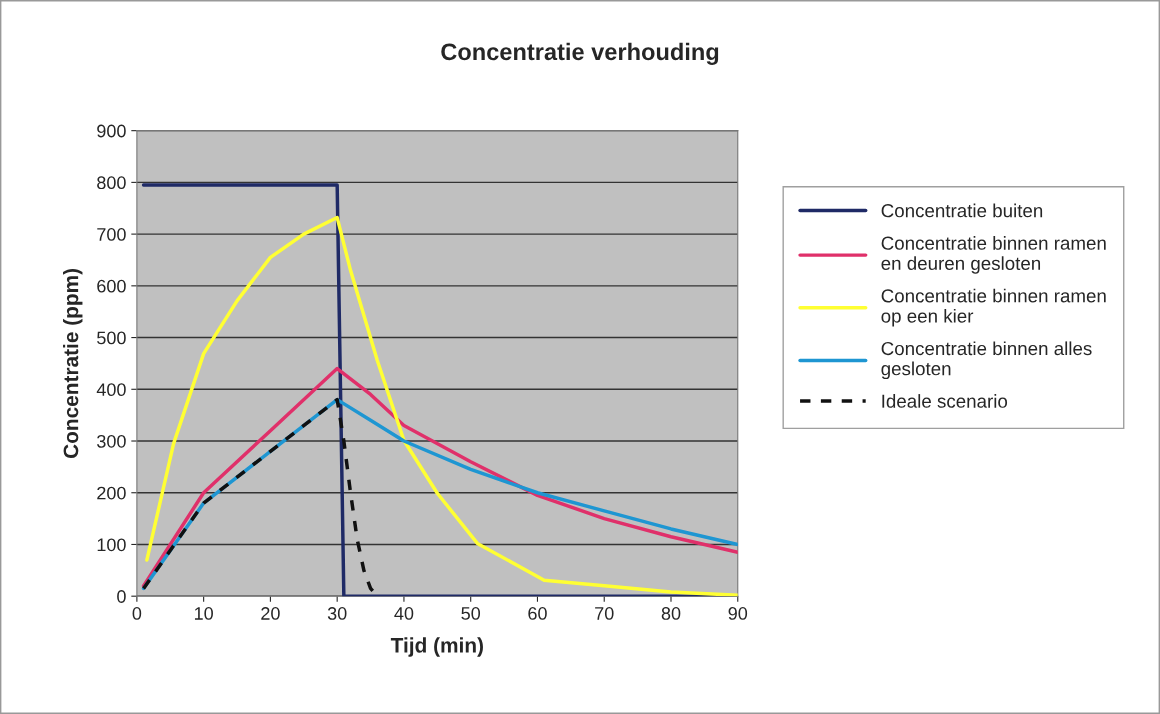 This screenshot has height=714, width=1160. I want to click on y-tick-label: 0, so click(121, 596).